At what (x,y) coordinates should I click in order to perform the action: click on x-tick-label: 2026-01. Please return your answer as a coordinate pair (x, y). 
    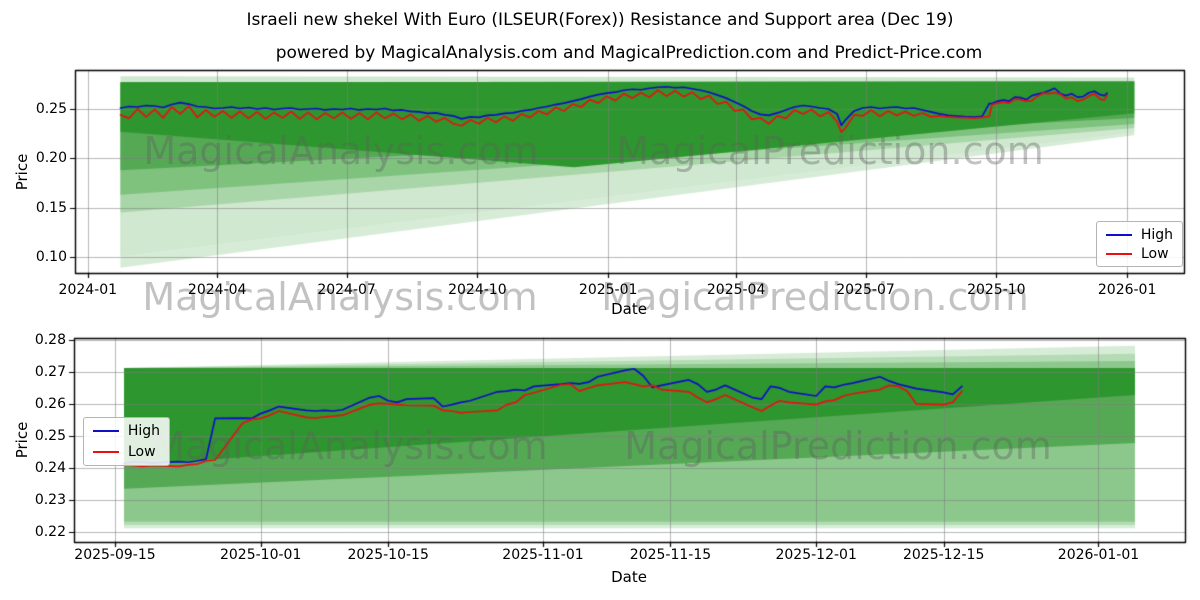
    Looking at the image, I should click on (1127, 290).